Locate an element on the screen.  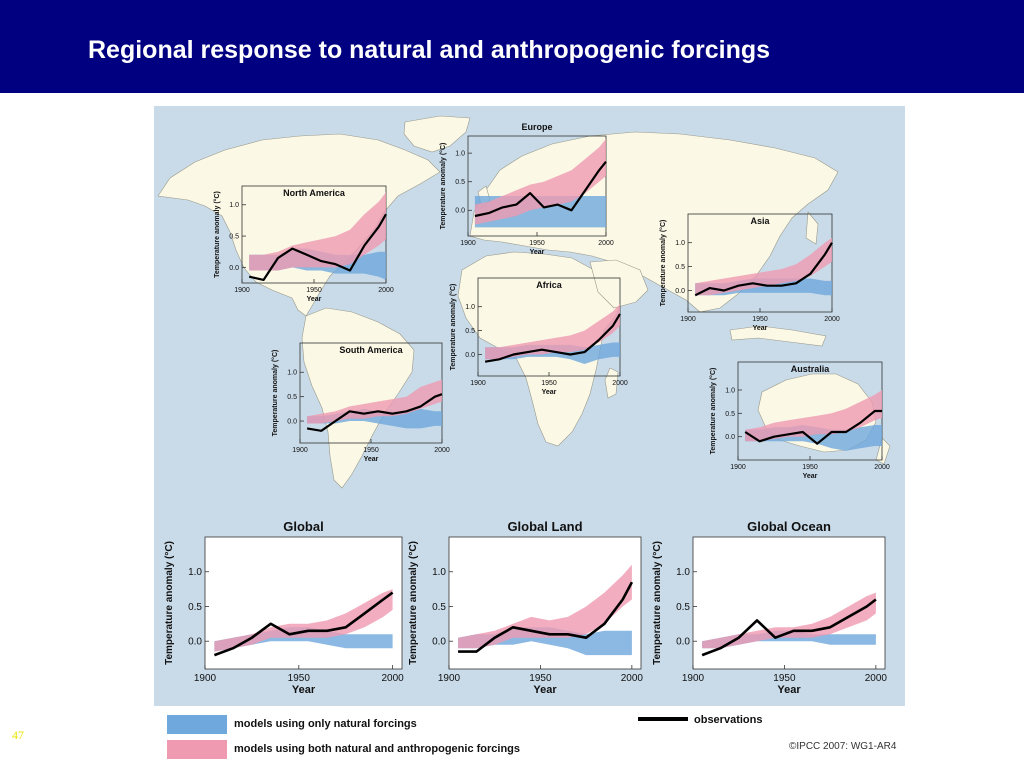
north-america-ytick-label: 0.5 is located at coordinates (234, 237).